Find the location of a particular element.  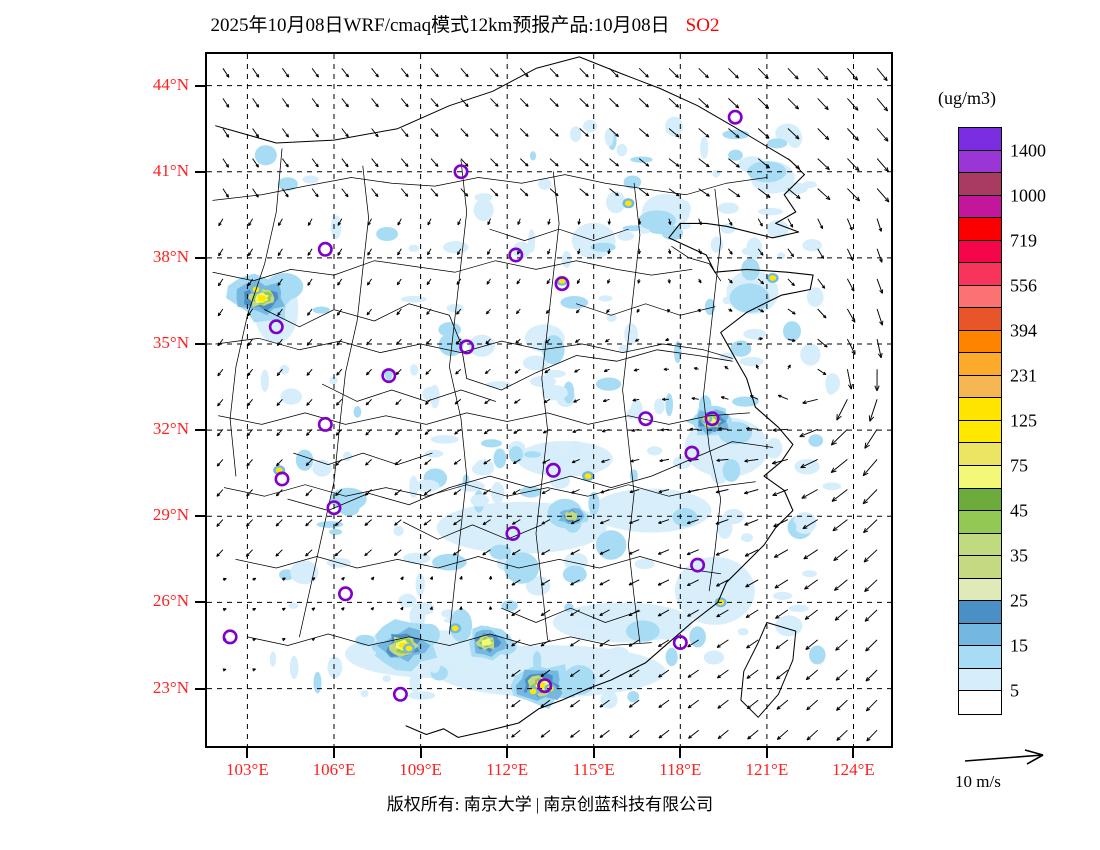

lon-label-121: 121°E is located at coordinates (767, 769).